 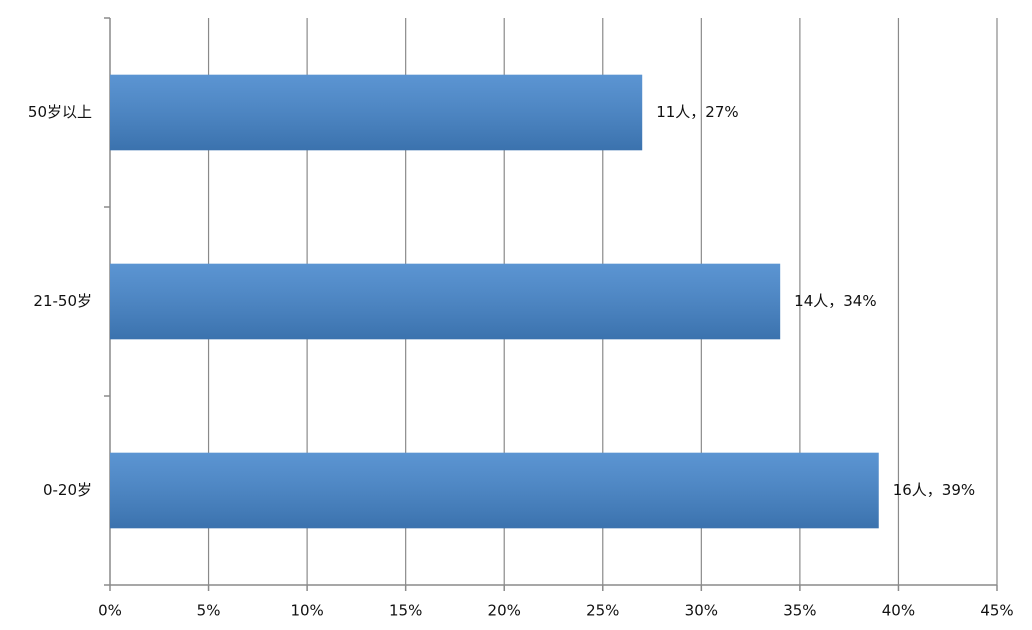 I want to click on x-tick-label: 30%, so click(x=701, y=611).